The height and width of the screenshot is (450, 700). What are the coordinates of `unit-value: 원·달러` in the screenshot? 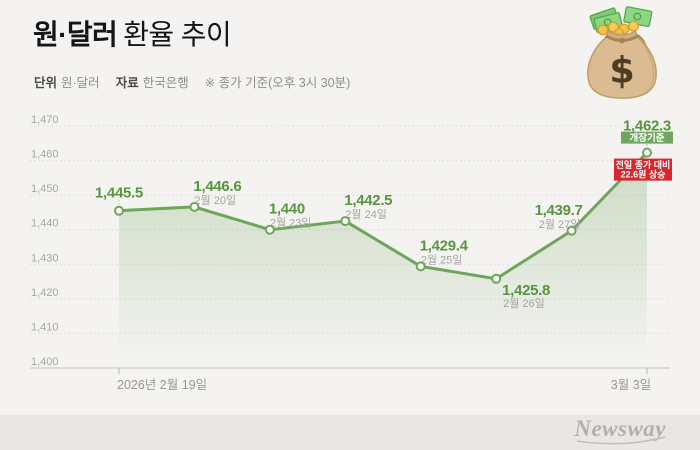 It's located at (80, 83).